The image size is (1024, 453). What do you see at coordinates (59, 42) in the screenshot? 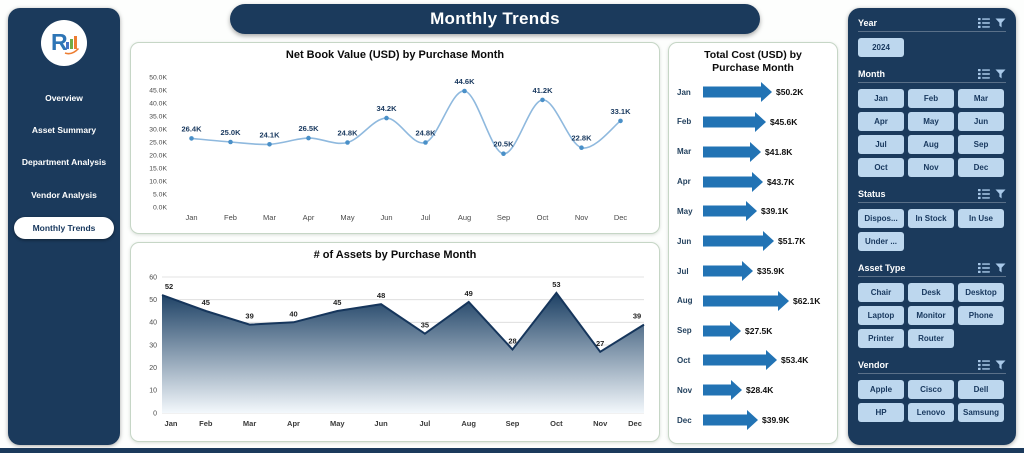
I see `svg-text: R` at bounding box center [59, 42].